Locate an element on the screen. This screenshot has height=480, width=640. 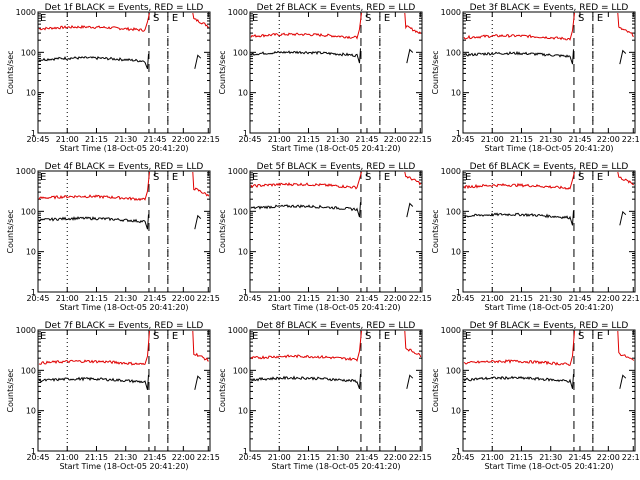
panel-title: Det 9f BLACK = Events, RED = LLD is located at coordinates (549, 326).